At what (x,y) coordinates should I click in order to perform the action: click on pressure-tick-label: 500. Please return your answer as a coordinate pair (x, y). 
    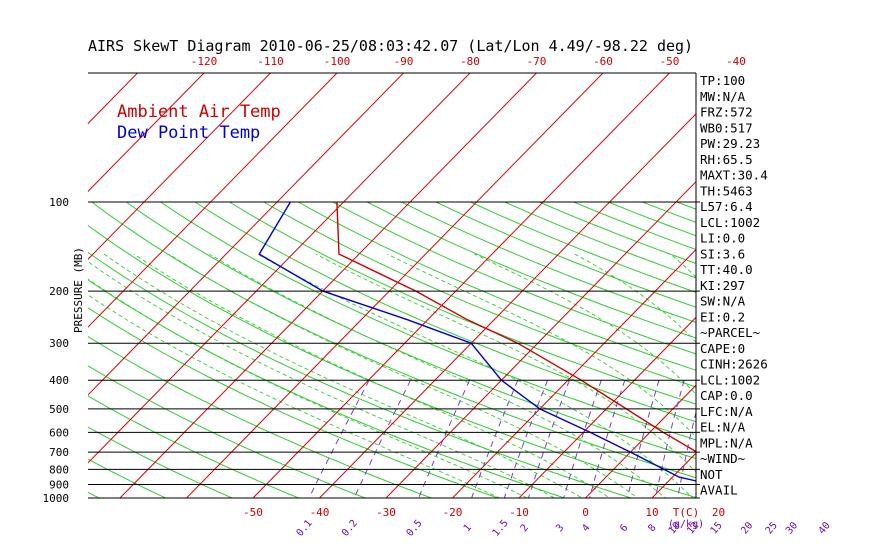
    Looking at the image, I should click on (59, 409).